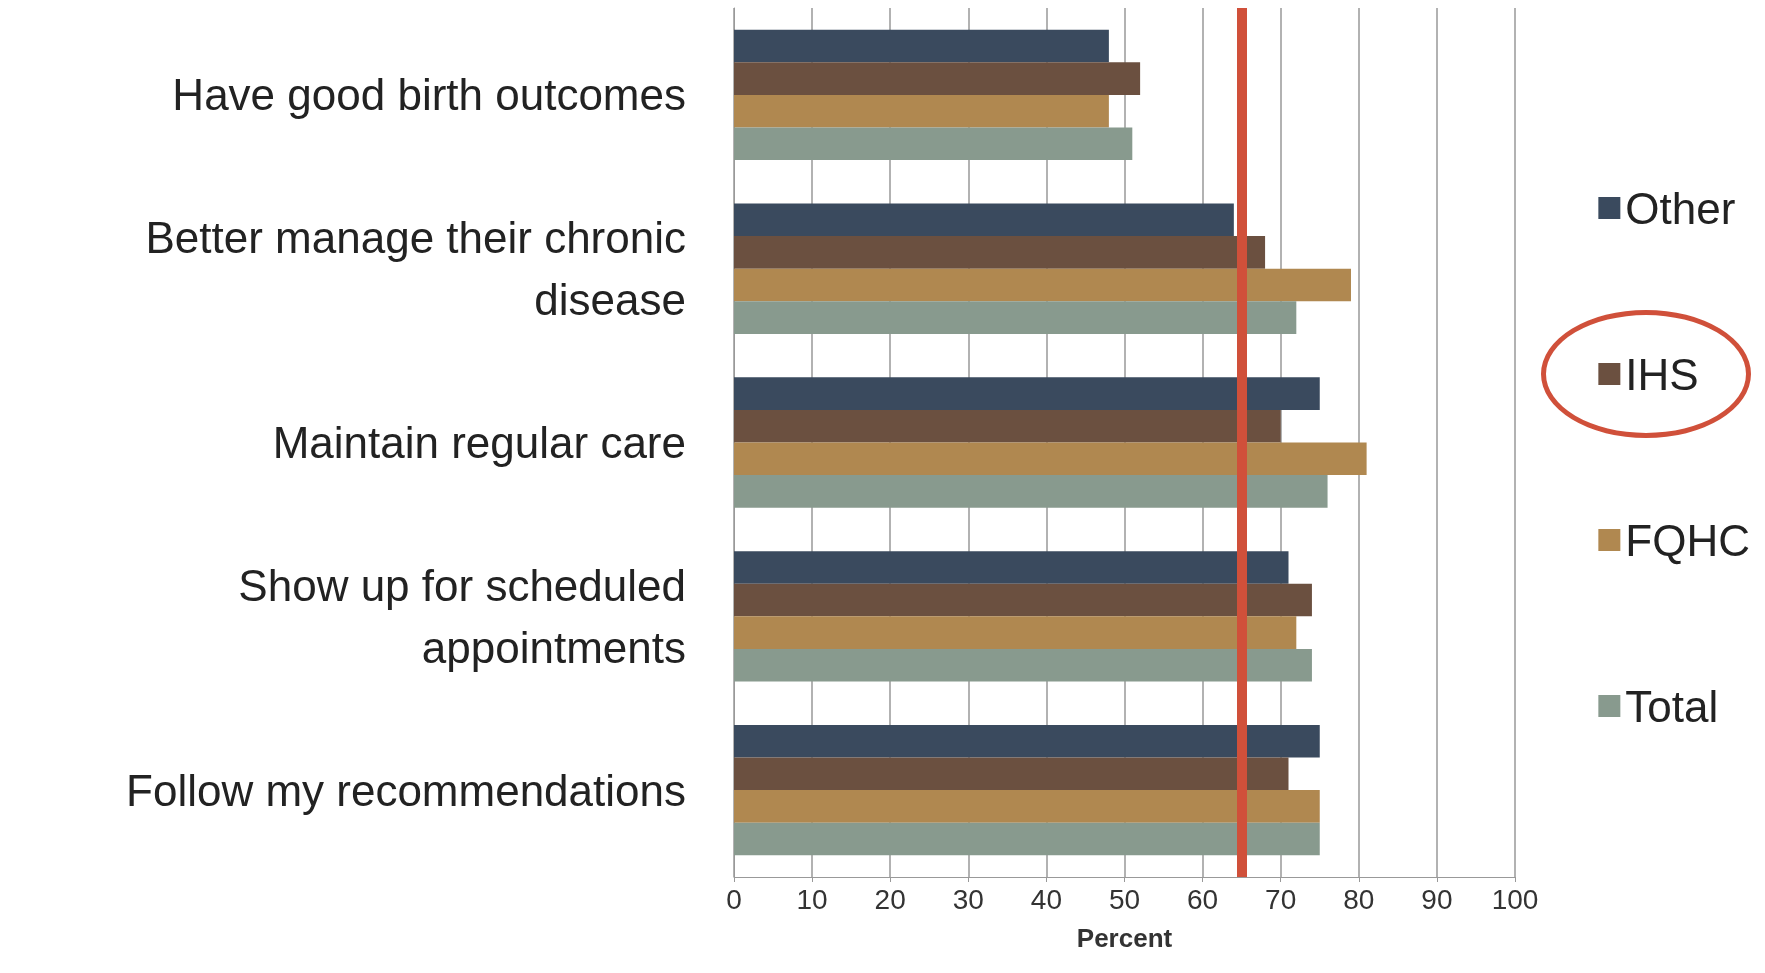  I want to click on y-tick-label: Have good birth outcomes, so click(429, 95).